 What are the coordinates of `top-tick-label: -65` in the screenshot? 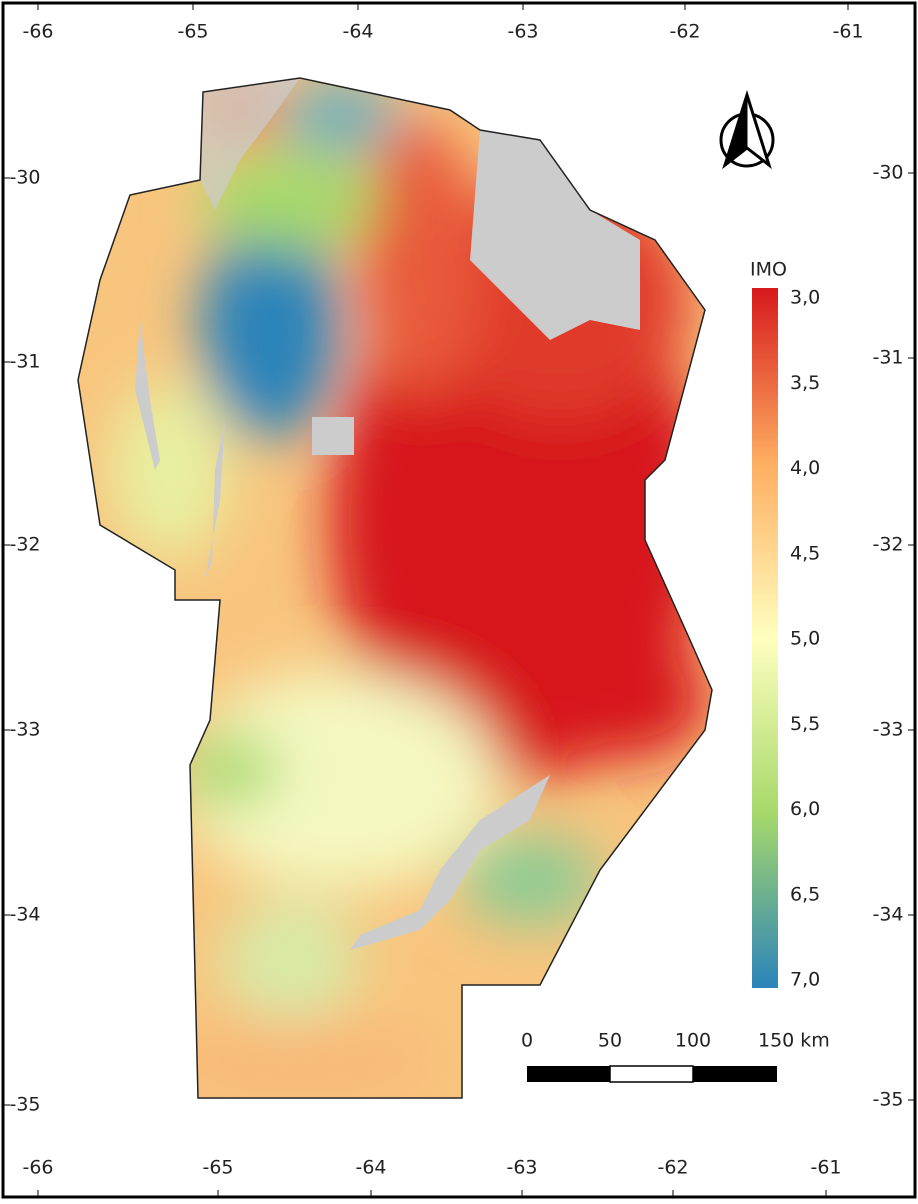 It's located at (192, 32).